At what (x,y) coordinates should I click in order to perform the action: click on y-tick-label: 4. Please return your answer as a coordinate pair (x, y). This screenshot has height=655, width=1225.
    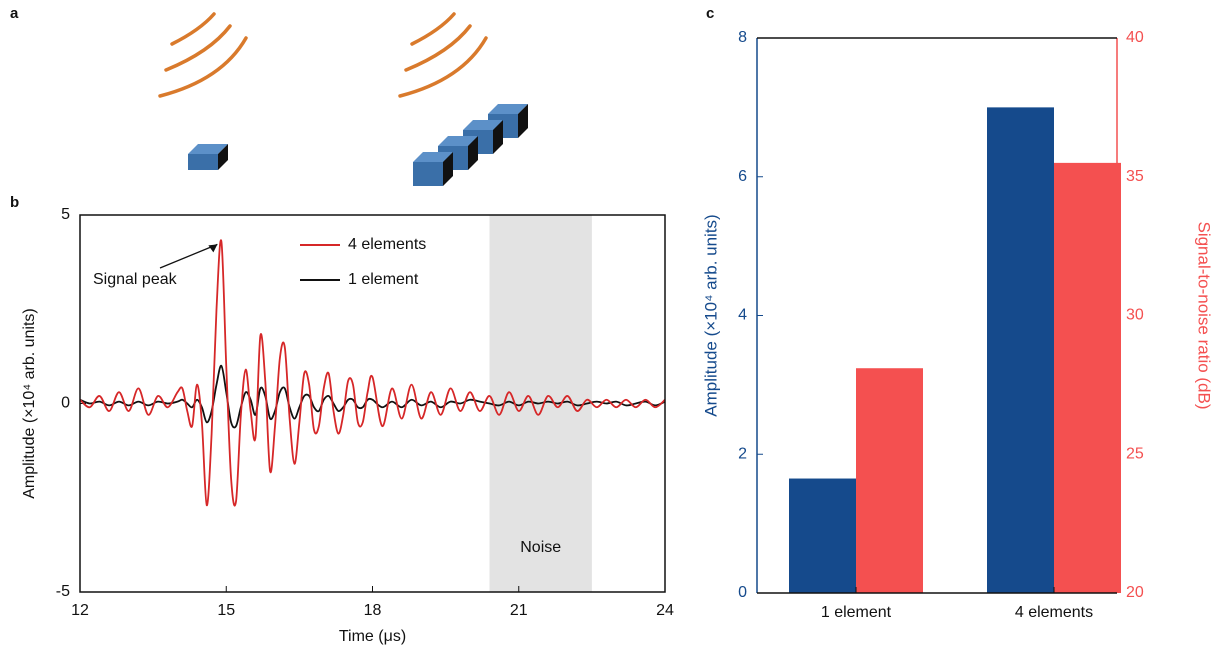
    Looking at the image, I should click on (742, 315).